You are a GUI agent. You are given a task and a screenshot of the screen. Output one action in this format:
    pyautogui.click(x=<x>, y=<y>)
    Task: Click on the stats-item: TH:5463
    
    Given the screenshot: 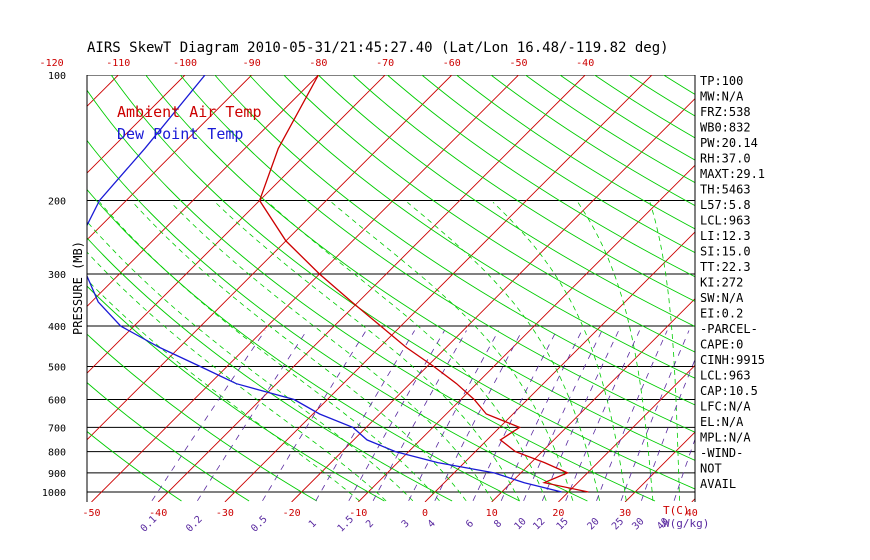 What is the action you would take?
    pyautogui.click(x=725, y=190)
    